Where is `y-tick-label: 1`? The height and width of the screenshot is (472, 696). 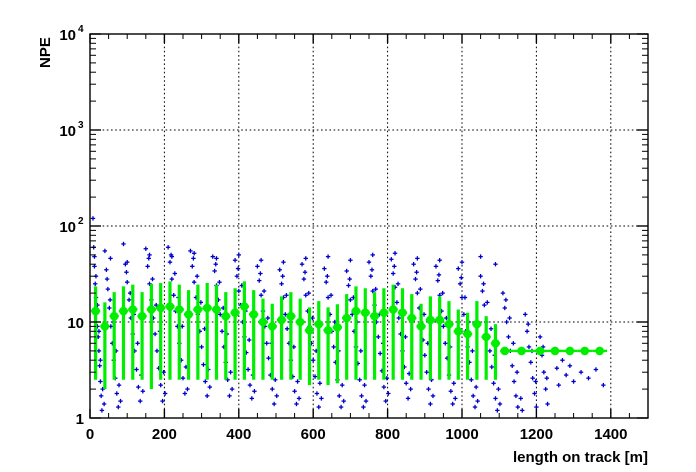
y-tick-label: 1 is located at coordinates (80, 419).